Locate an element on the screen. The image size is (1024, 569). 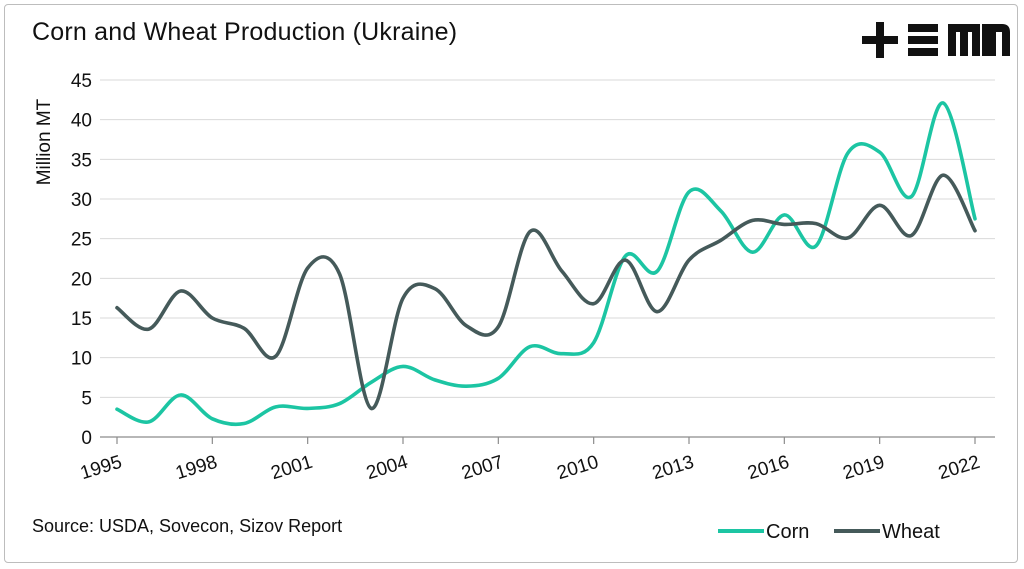
y-tick-label: 40 is located at coordinates (81, 121).